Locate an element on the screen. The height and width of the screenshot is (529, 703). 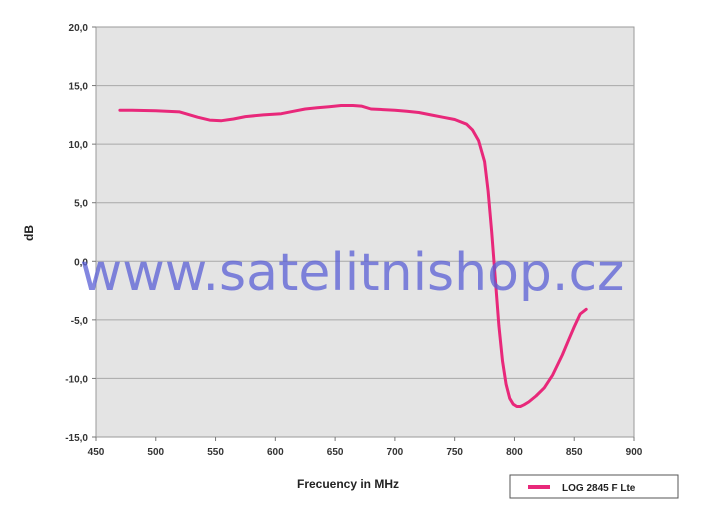
y-tick-label: -5,0 is located at coordinates (80, 321).